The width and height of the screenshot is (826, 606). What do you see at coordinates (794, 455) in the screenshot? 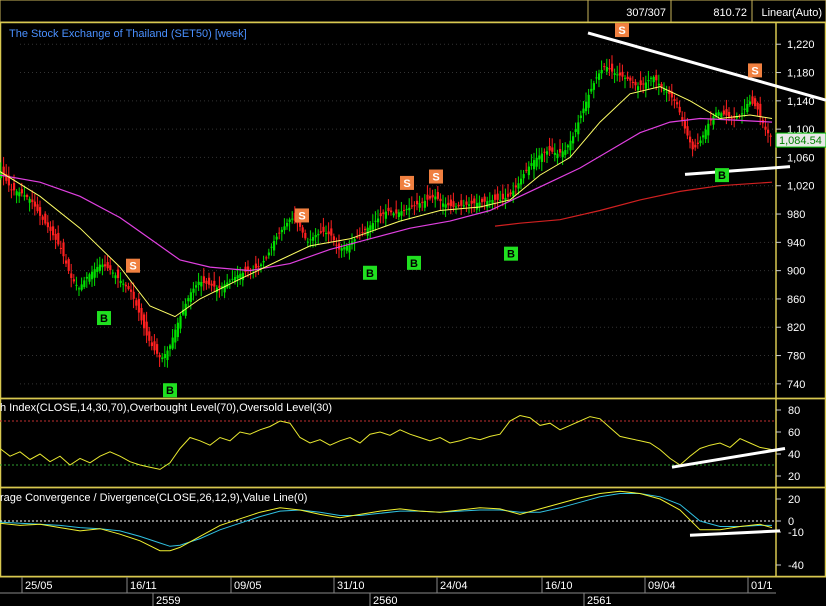
I see `rsi-tick-label: 40` at bounding box center [794, 455].